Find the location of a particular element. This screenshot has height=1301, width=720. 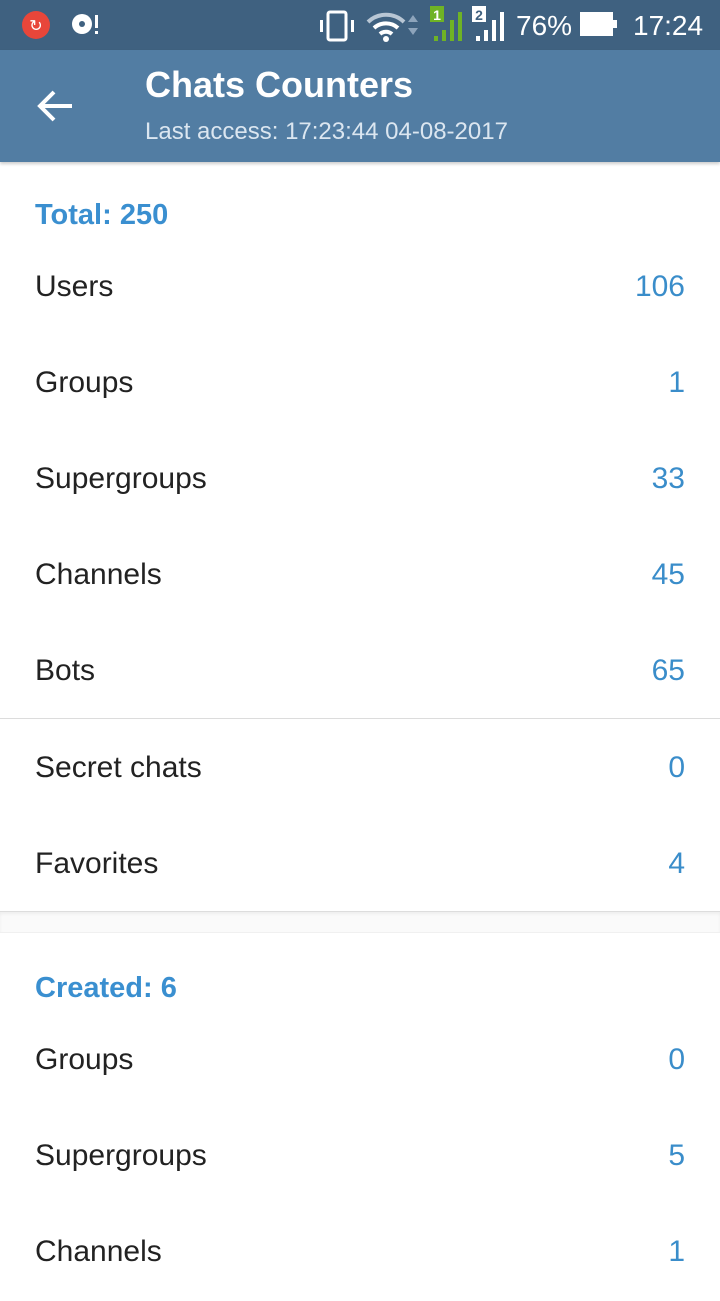

counter-label: Favorites is located at coordinates (97, 863).